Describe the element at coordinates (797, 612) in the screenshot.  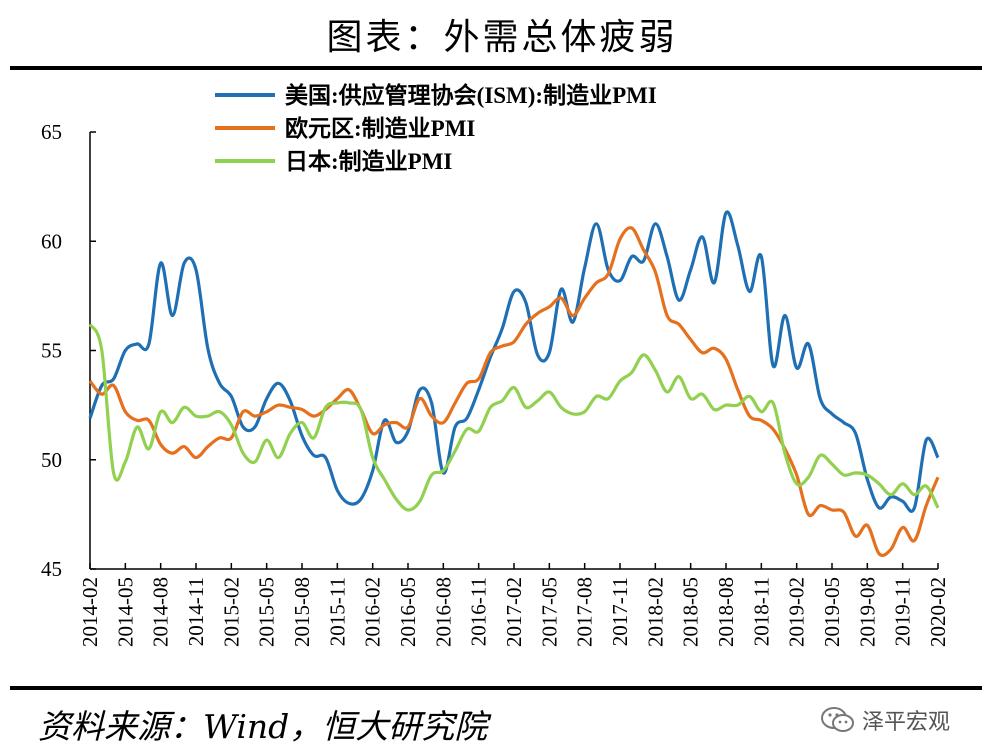
I see `x-tick-label: 2019-02` at that location.